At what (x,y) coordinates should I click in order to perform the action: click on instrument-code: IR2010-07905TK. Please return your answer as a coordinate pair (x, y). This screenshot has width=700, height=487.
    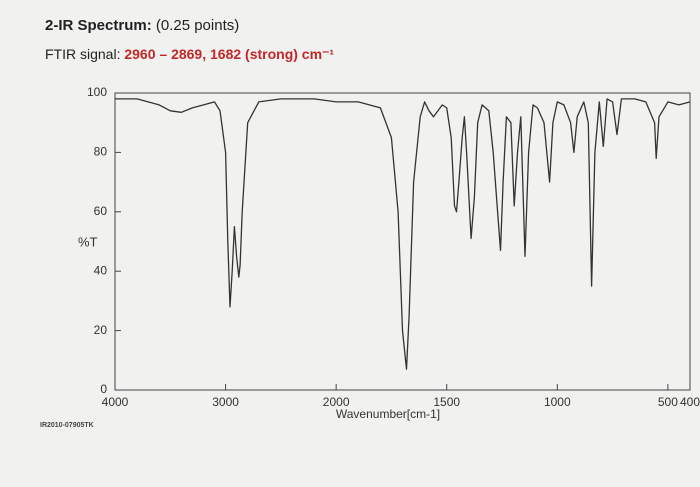
    Looking at the image, I should click on (67, 425).